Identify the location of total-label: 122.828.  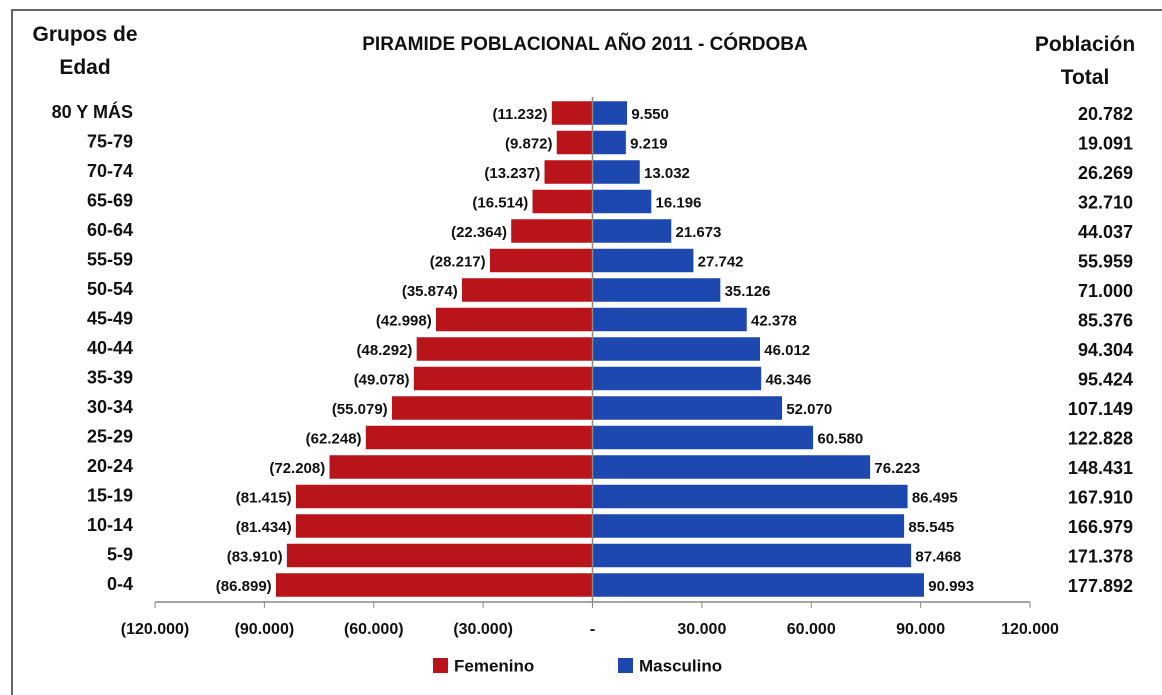
(1100, 438).